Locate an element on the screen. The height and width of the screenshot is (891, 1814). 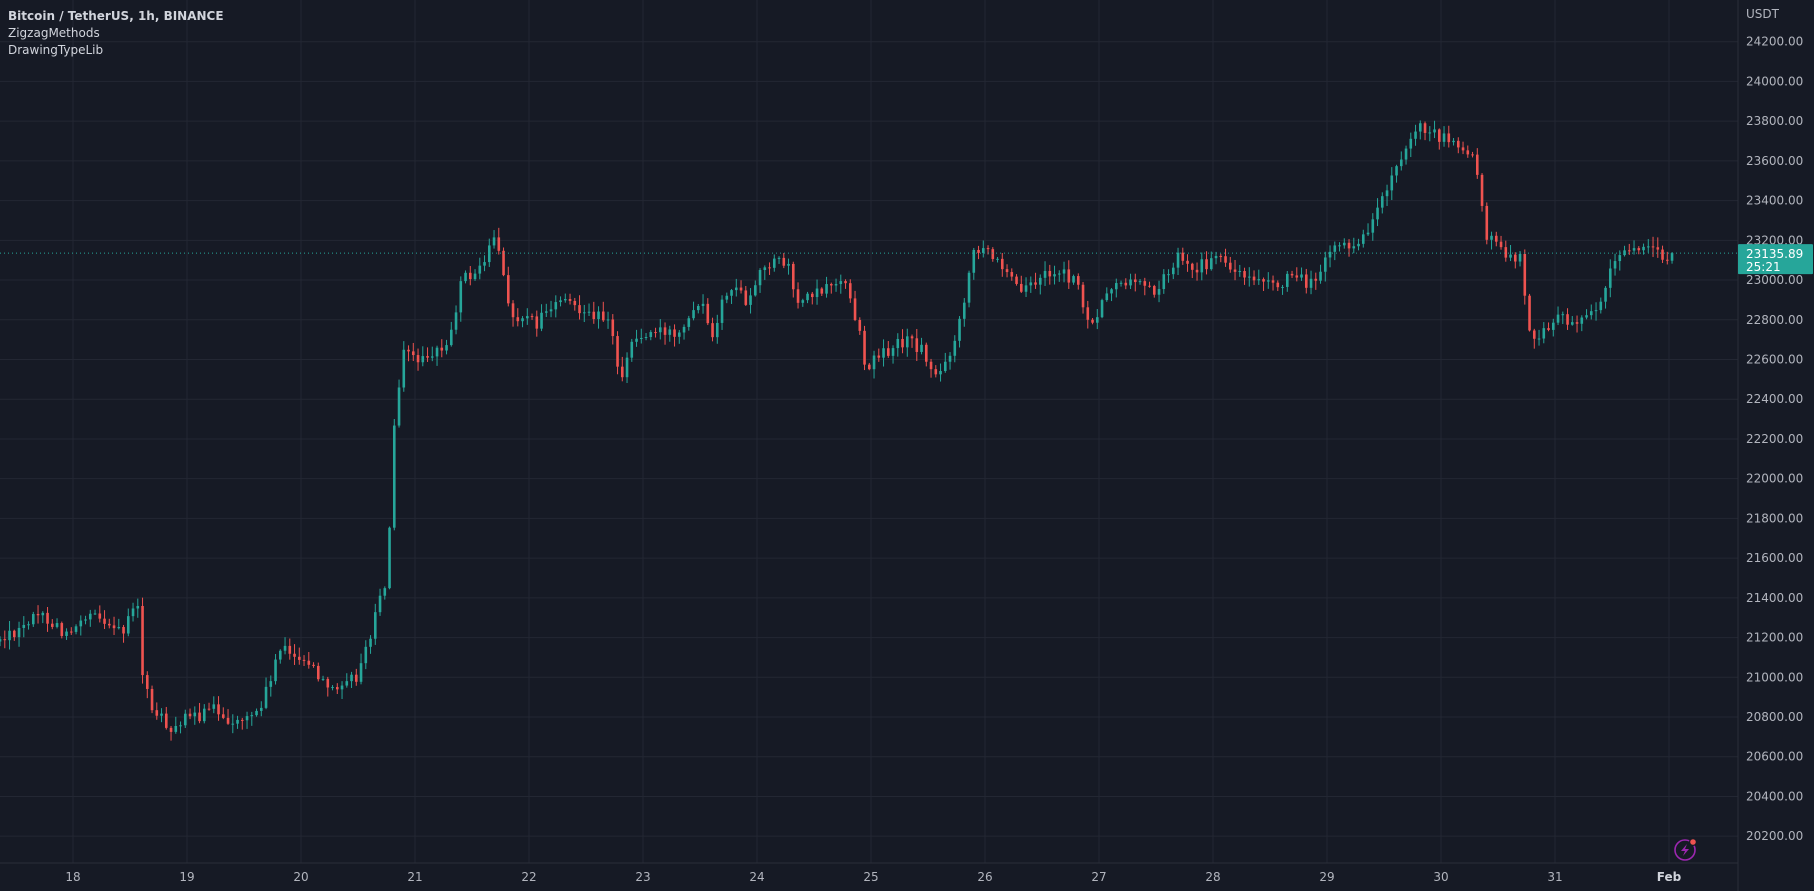
price-tick-label: 23200.00 is located at coordinates (1774, 240).